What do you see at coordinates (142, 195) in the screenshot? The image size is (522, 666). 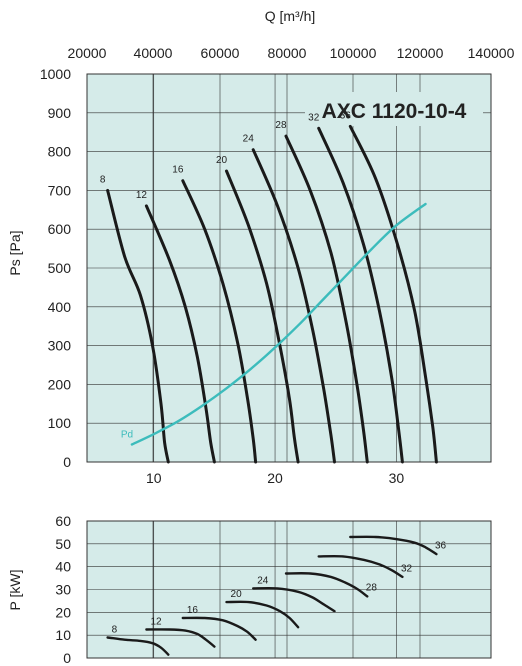 I see `ps-curve-label-12: 12` at bounding box center [142, 195].